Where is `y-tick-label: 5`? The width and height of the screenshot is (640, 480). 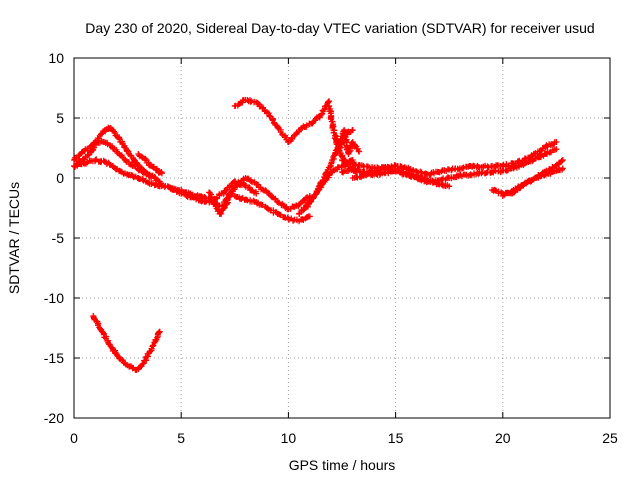 y-tick-label: 5 is located at coordinates (60, 118).